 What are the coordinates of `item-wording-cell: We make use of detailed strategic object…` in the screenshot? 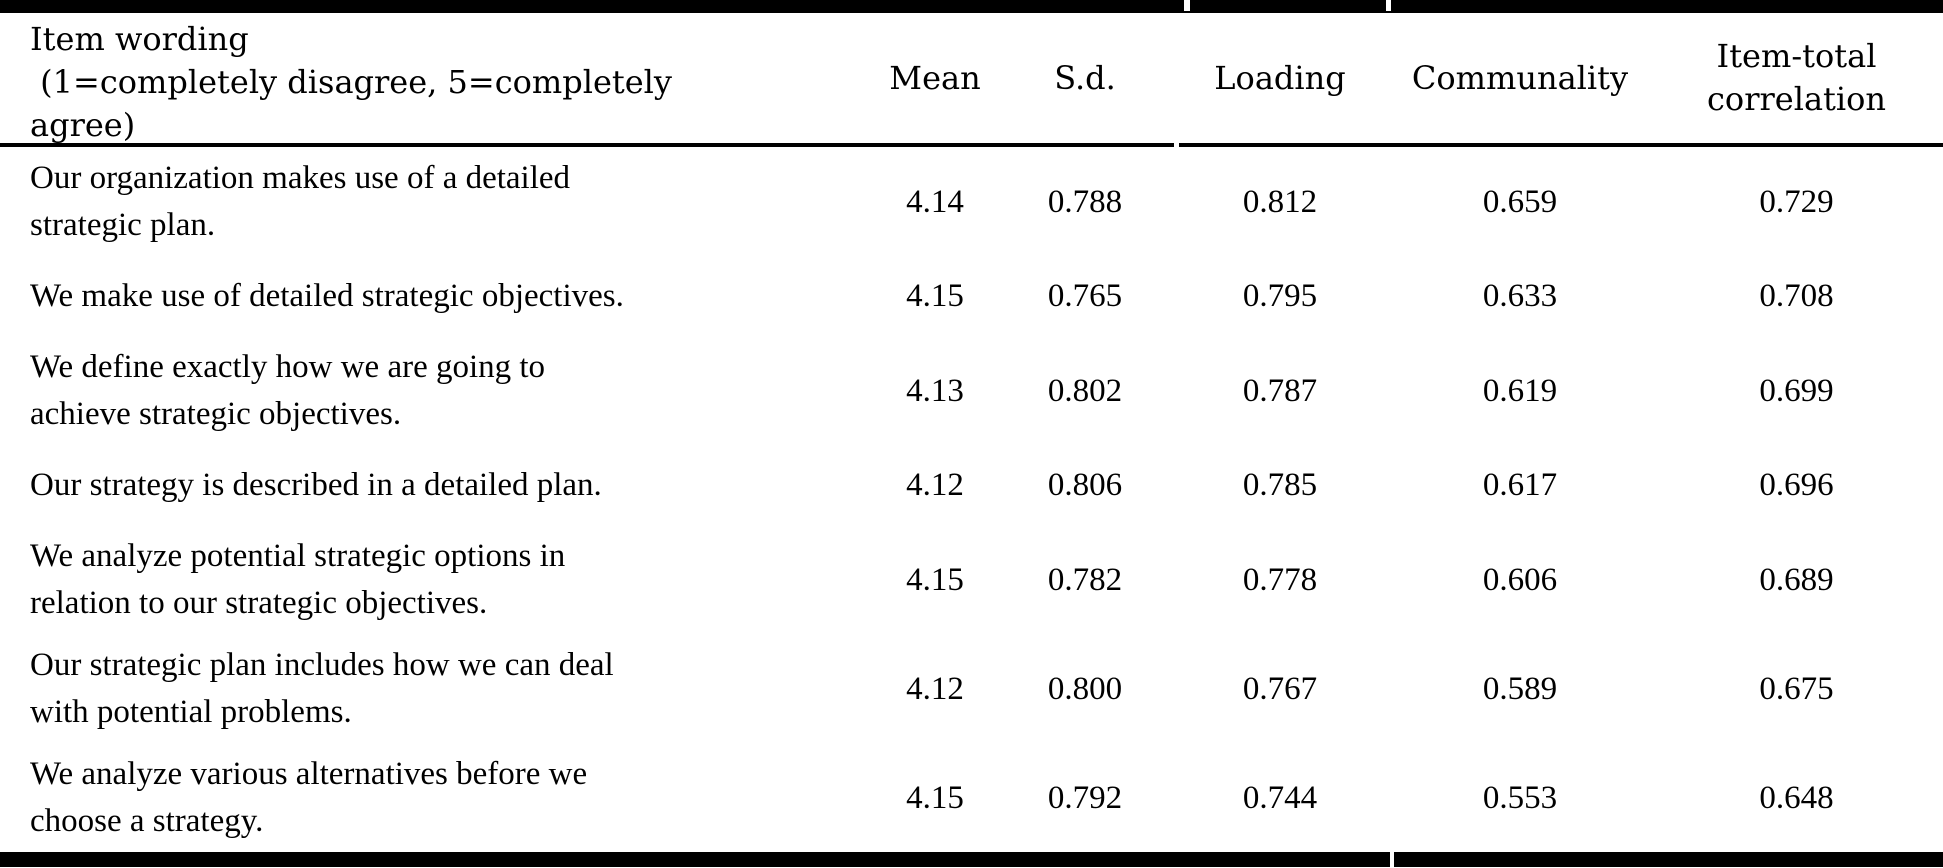 It's located at (327, 295).